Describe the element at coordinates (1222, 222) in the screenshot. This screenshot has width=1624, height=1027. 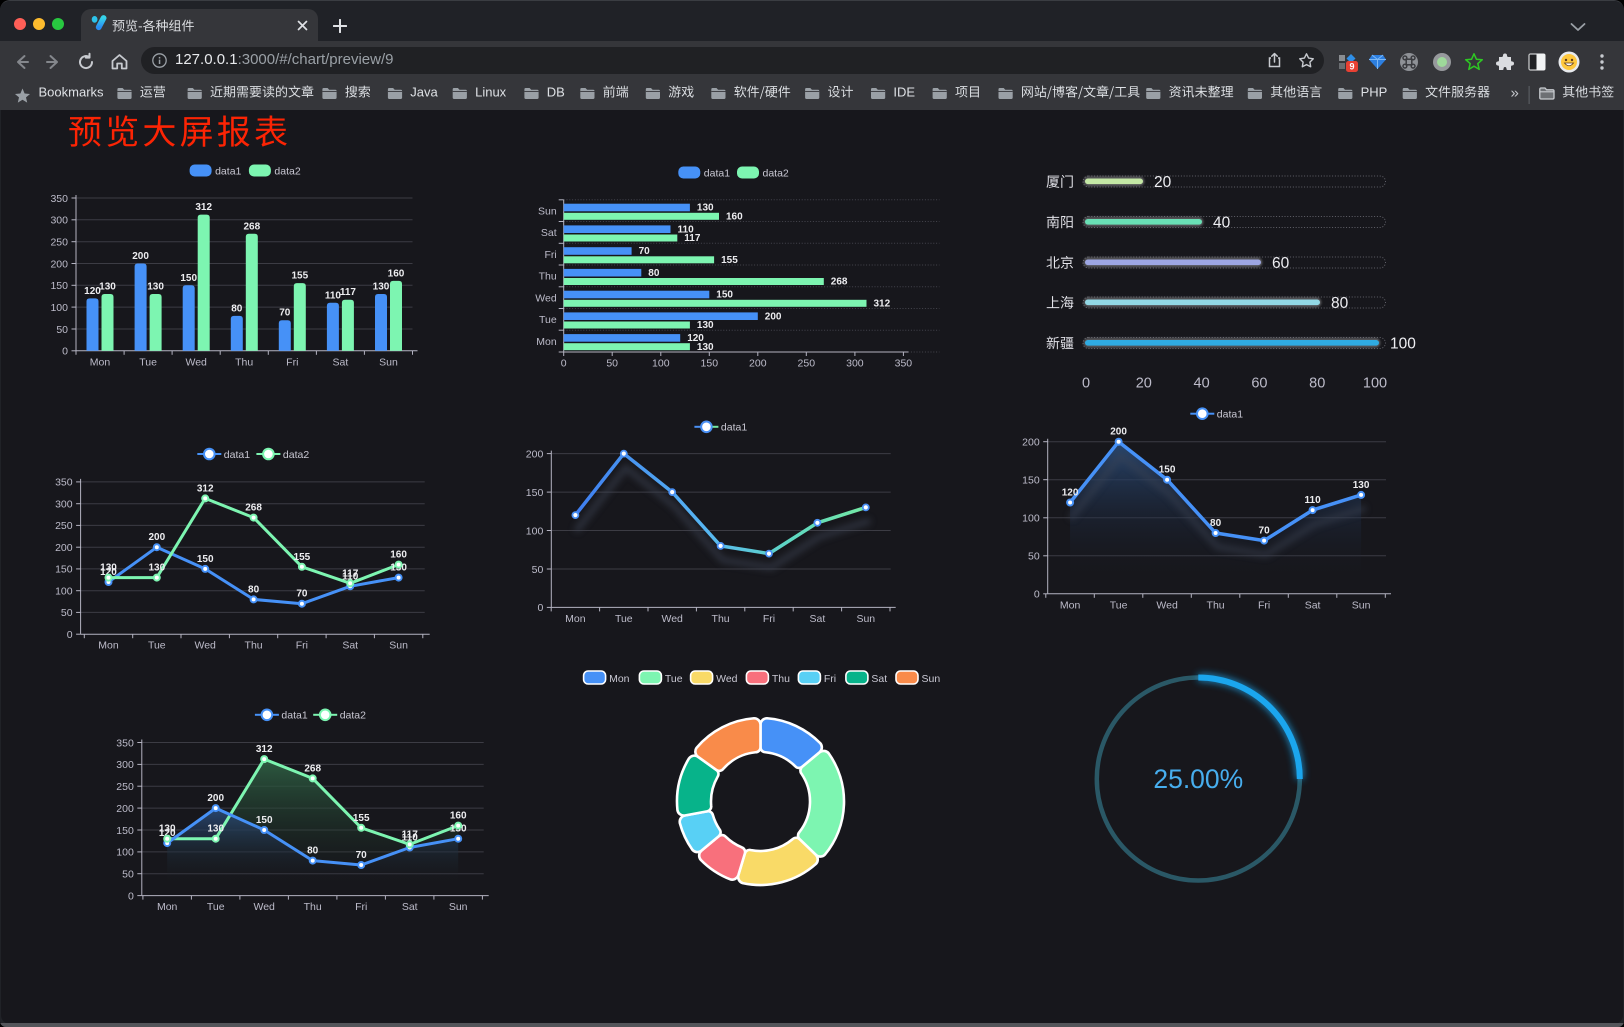
I see `svg-text: 40` at that location.